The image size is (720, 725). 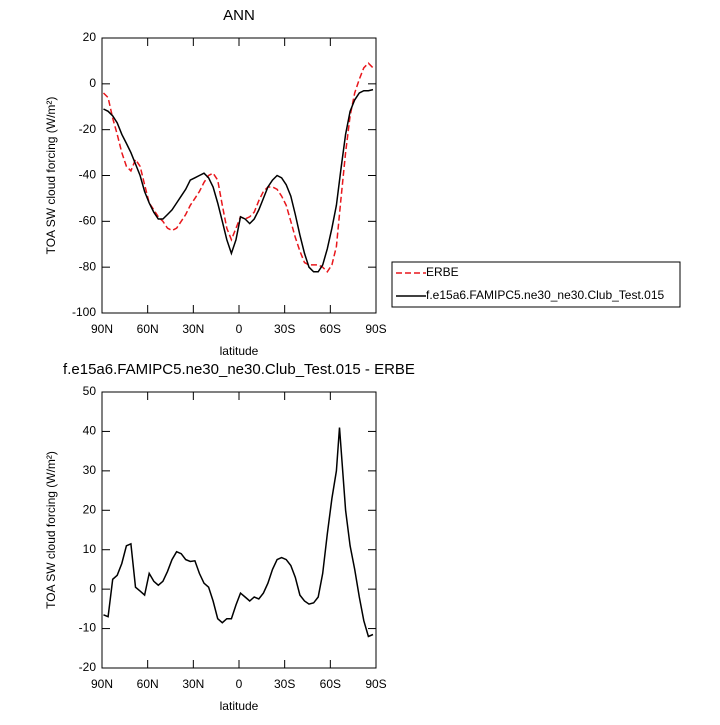 I want to click on y-tick-label: -80, so click(x=88, y=266).